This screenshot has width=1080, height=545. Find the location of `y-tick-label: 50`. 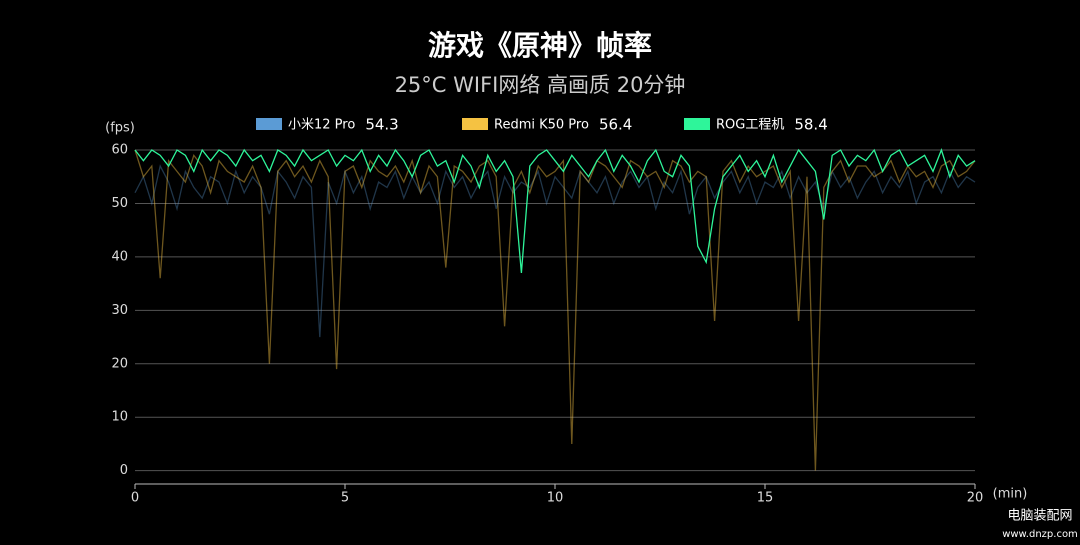

y-tick-label: 50 is located at coordinates (119, 203).